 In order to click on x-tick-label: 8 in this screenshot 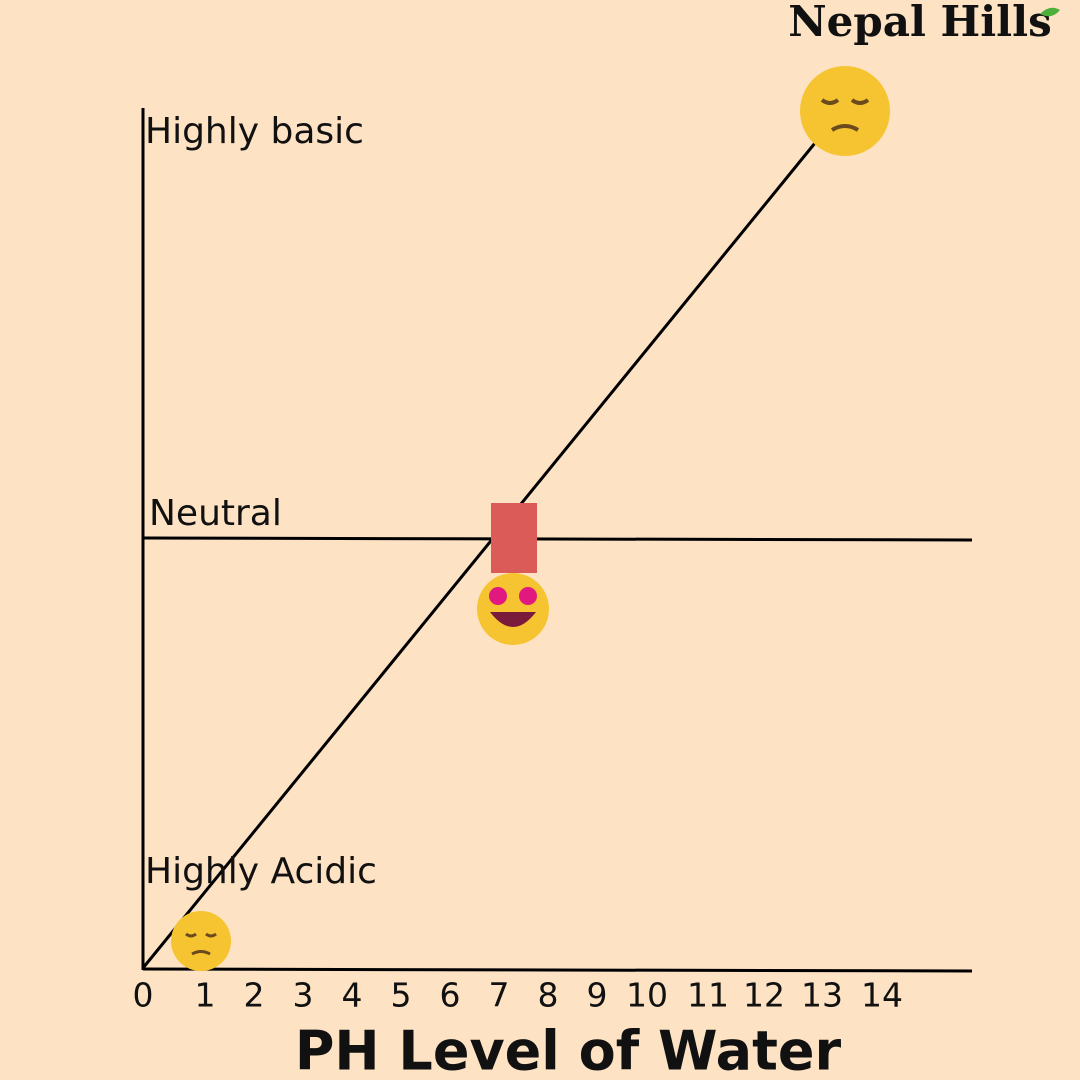, I will do `click(548, 995)`.